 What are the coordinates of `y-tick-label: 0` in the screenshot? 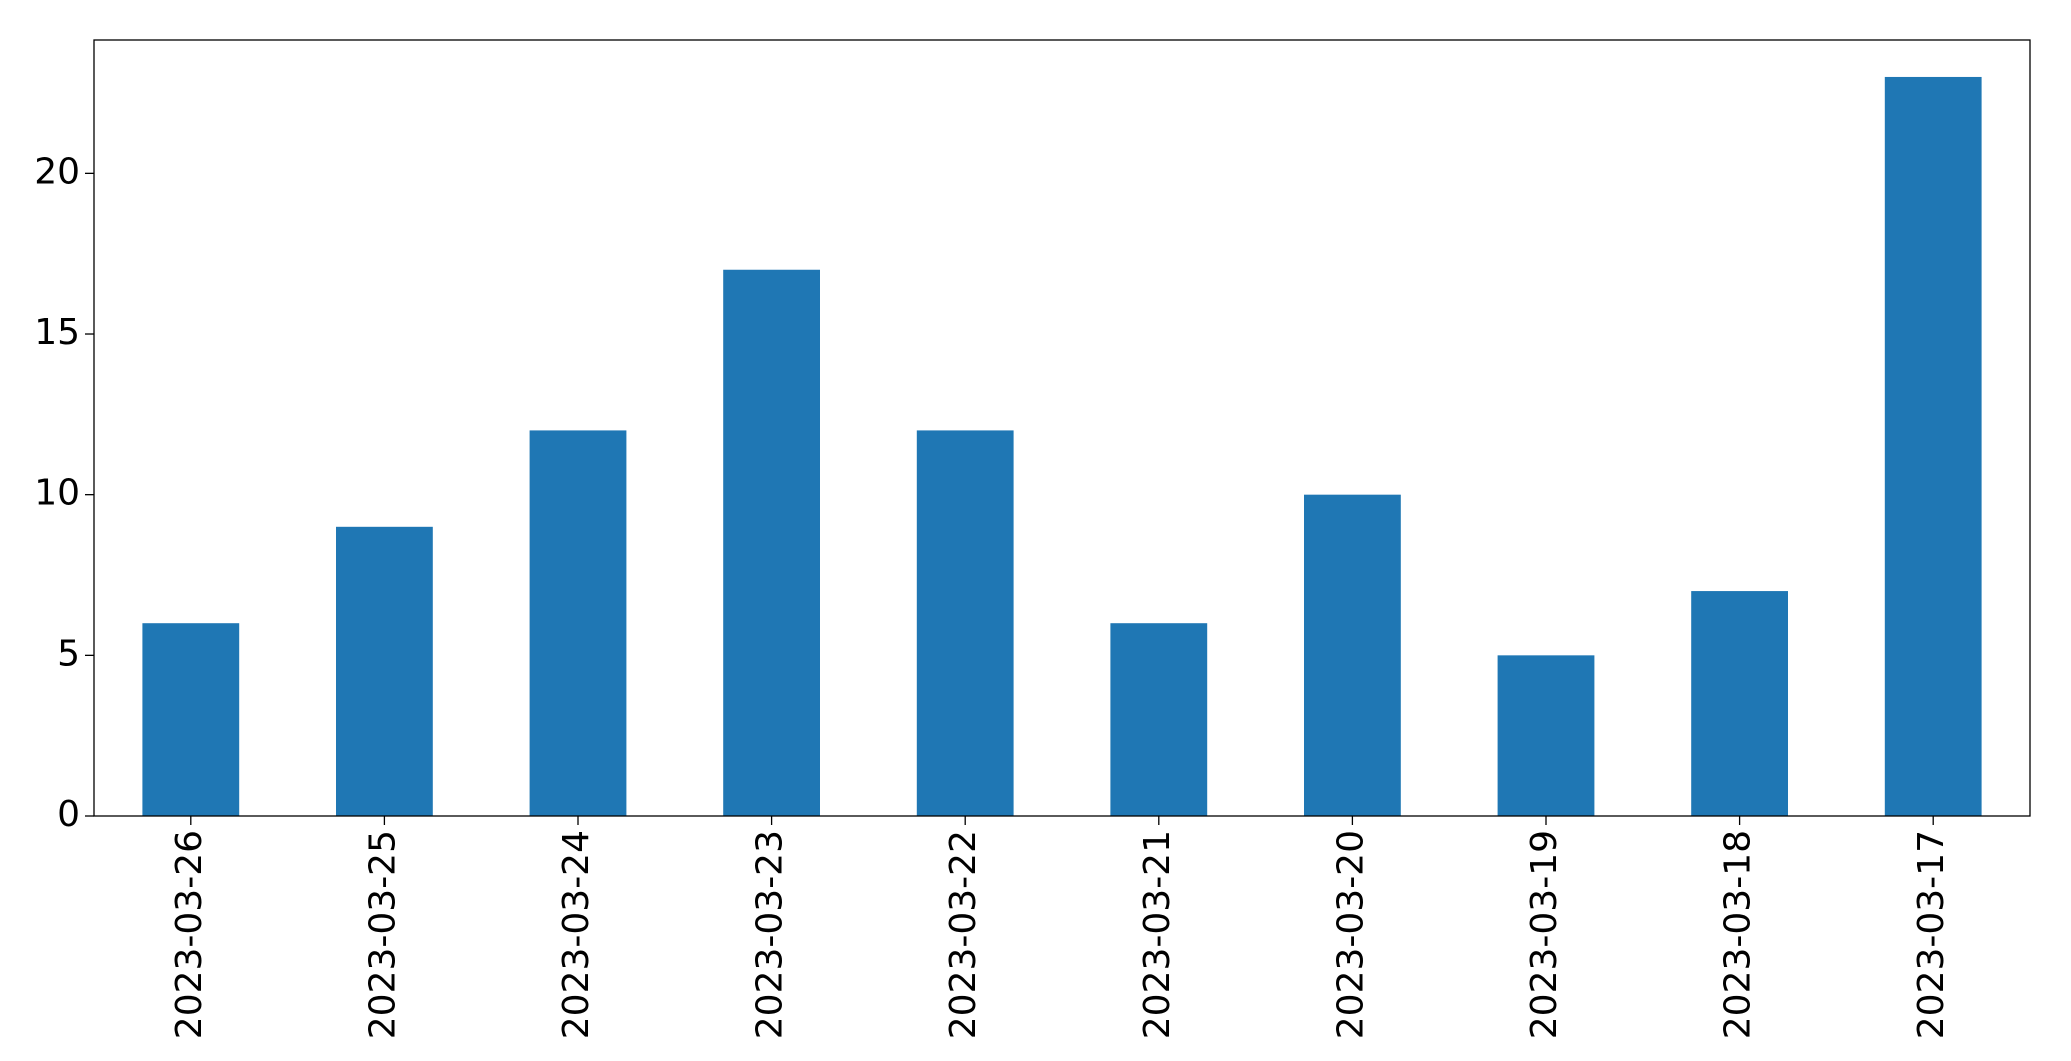 It's located at (68, 814).